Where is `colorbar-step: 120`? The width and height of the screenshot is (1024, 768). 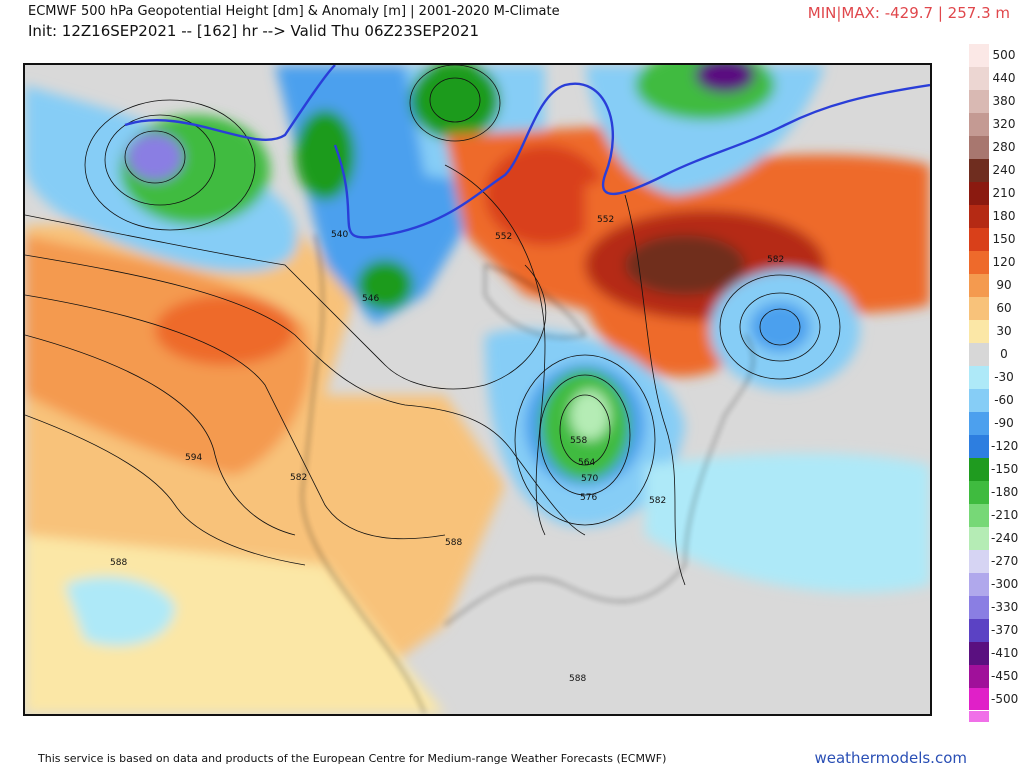
colorbar-step: 120 is located at coordinates (993, 262).